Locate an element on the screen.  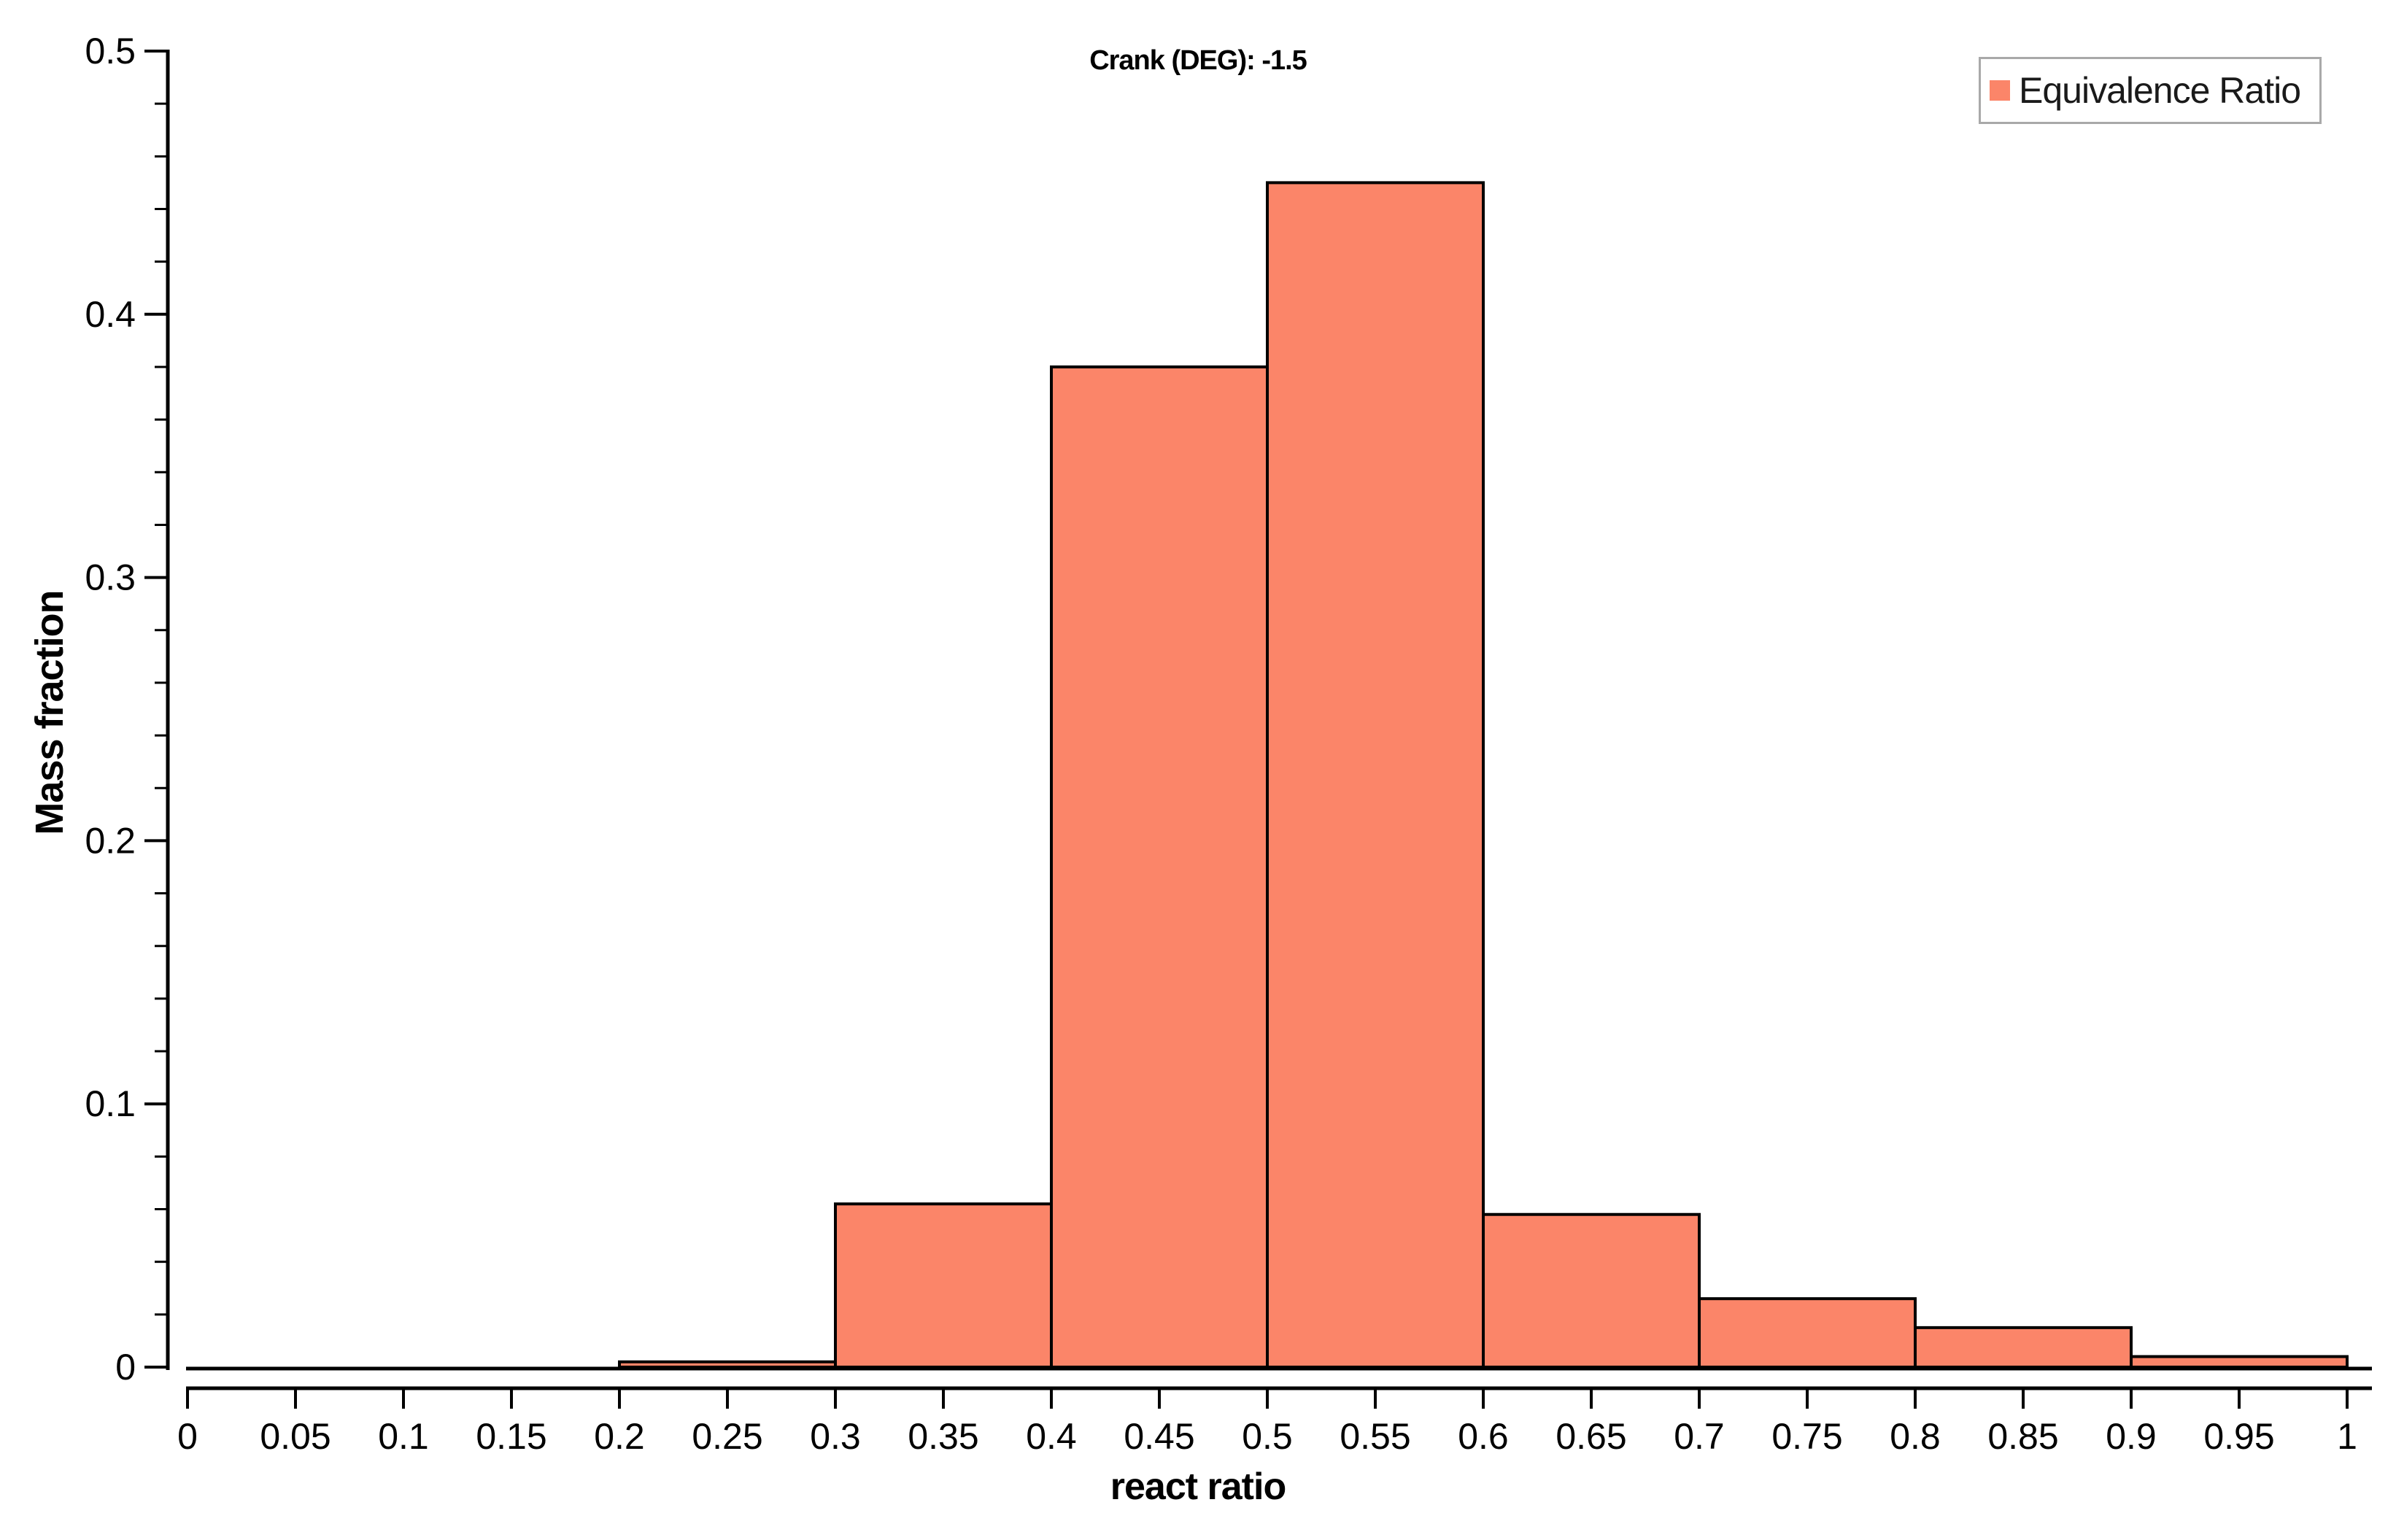
x-tick-label: 0.9 is located at coordinates (2132, 1436).